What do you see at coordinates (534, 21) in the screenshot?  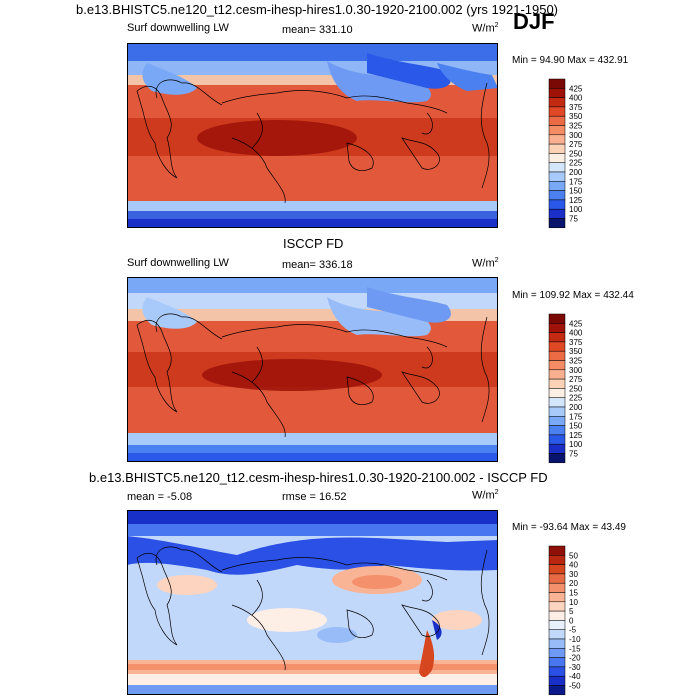 I see `season-label: DJF` at bounding box center [534, 21].